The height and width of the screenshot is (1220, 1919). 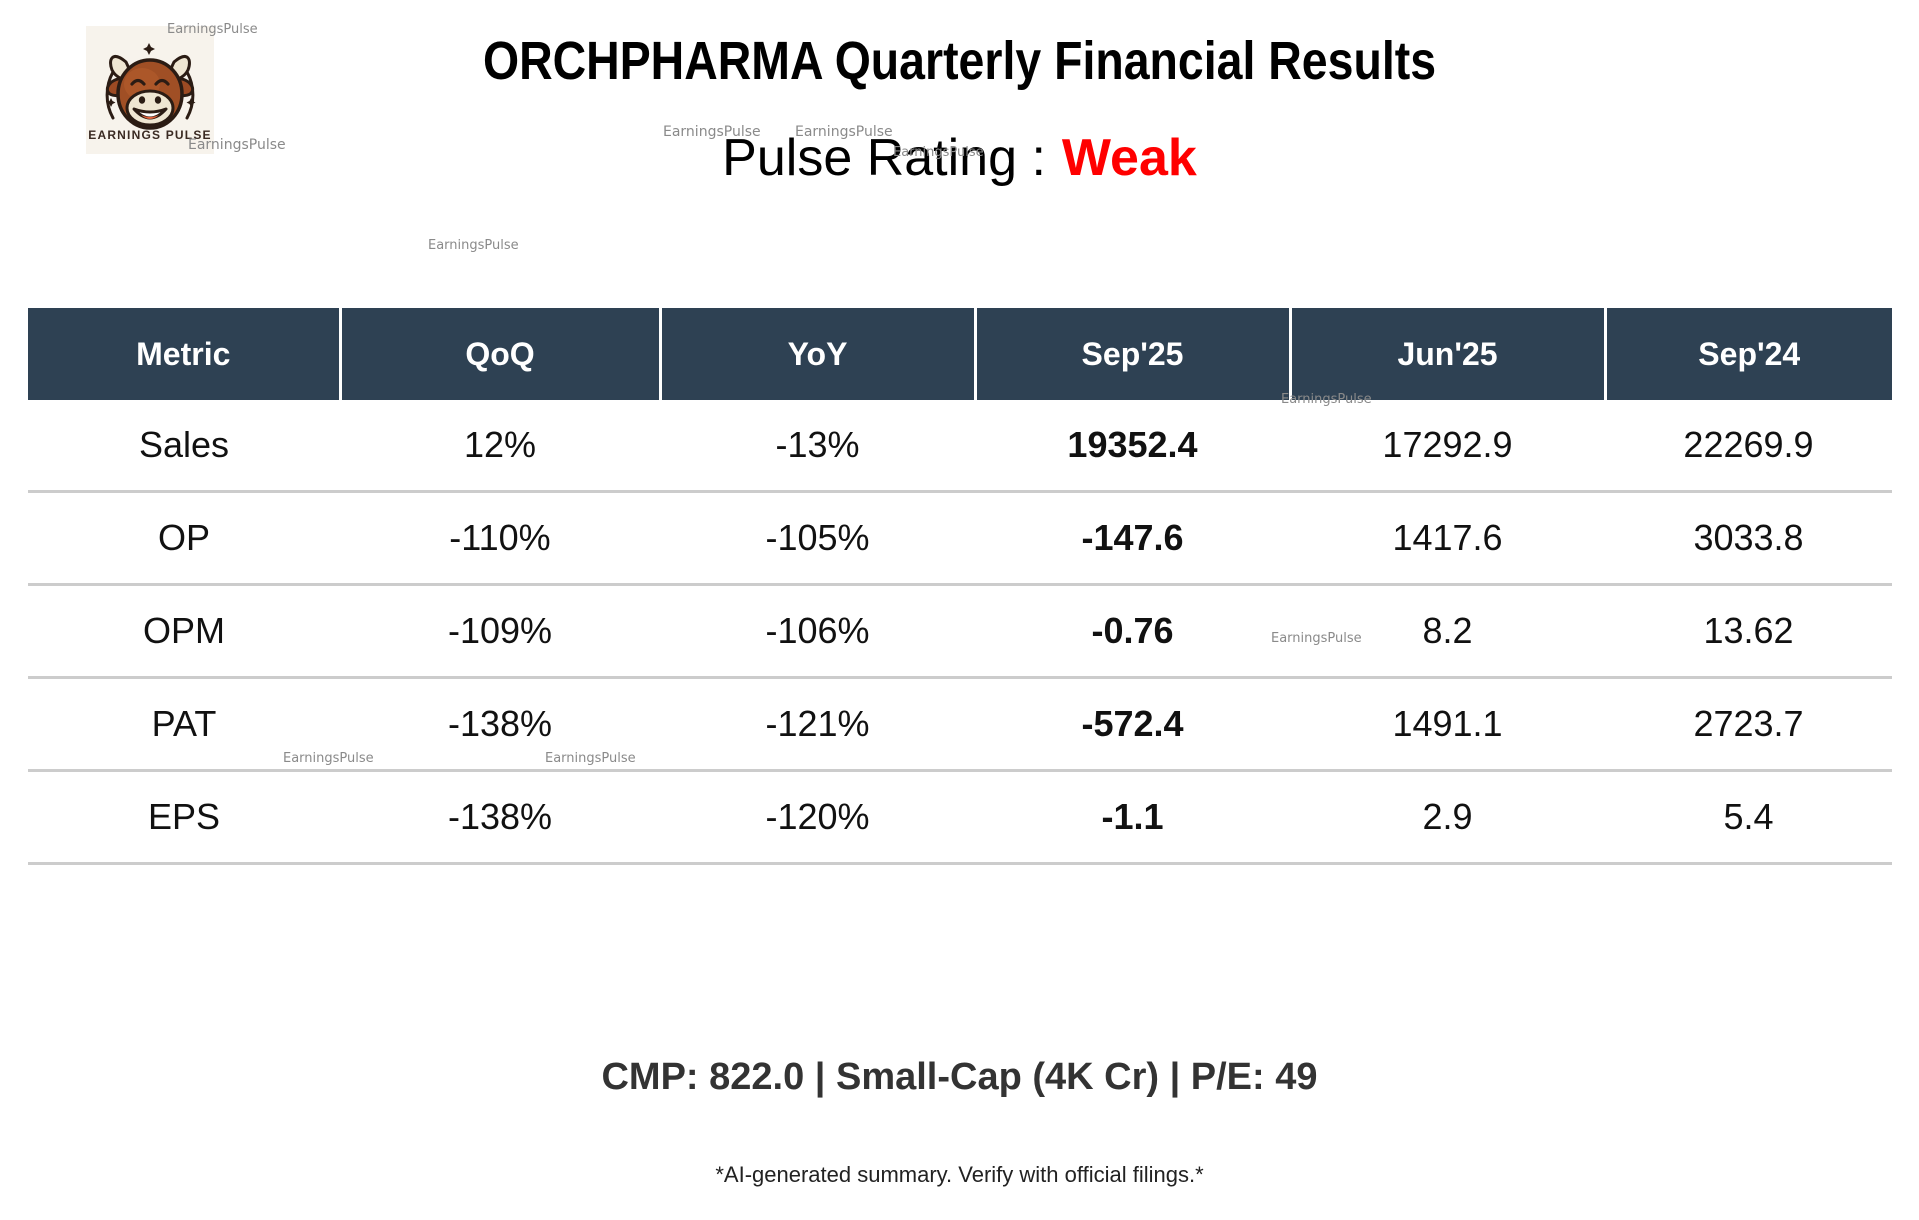 I want to click on cmp-summary-line: CMP: 822.0 | Small-Cap (4K Cr) | P/E: 49, so click(x=959, y=1077).